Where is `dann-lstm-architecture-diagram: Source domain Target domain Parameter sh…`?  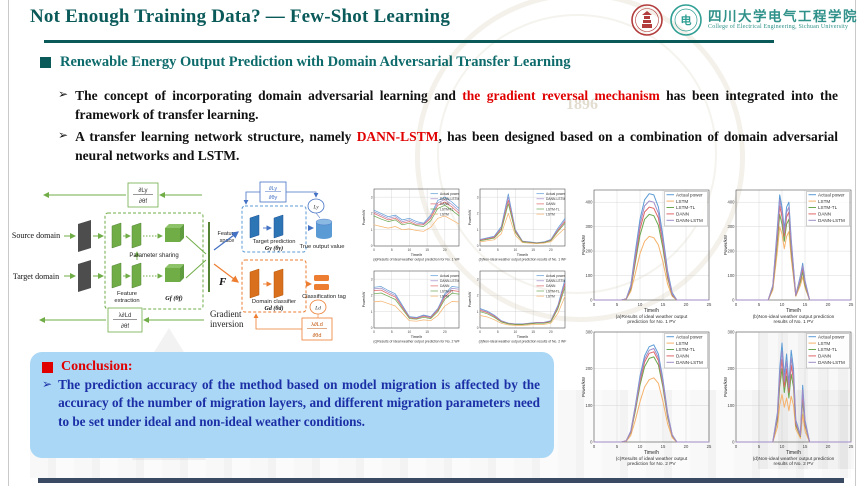 dann-lstm-architecture-diagram: Source domain Target domain Parameter sh… is located at coordinates (183, 267).